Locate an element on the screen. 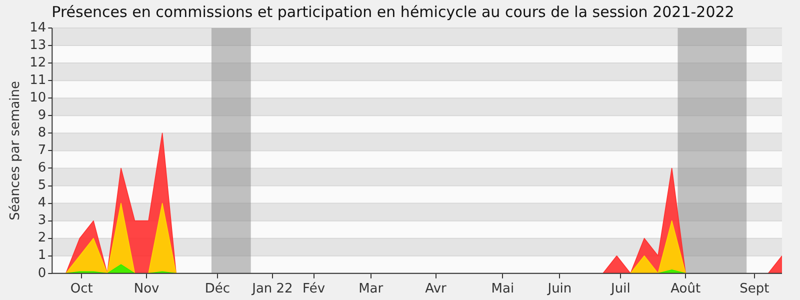 This screenshot has height=300, width=800. y-tick-label: 4 is located at coordinates (42, 203).